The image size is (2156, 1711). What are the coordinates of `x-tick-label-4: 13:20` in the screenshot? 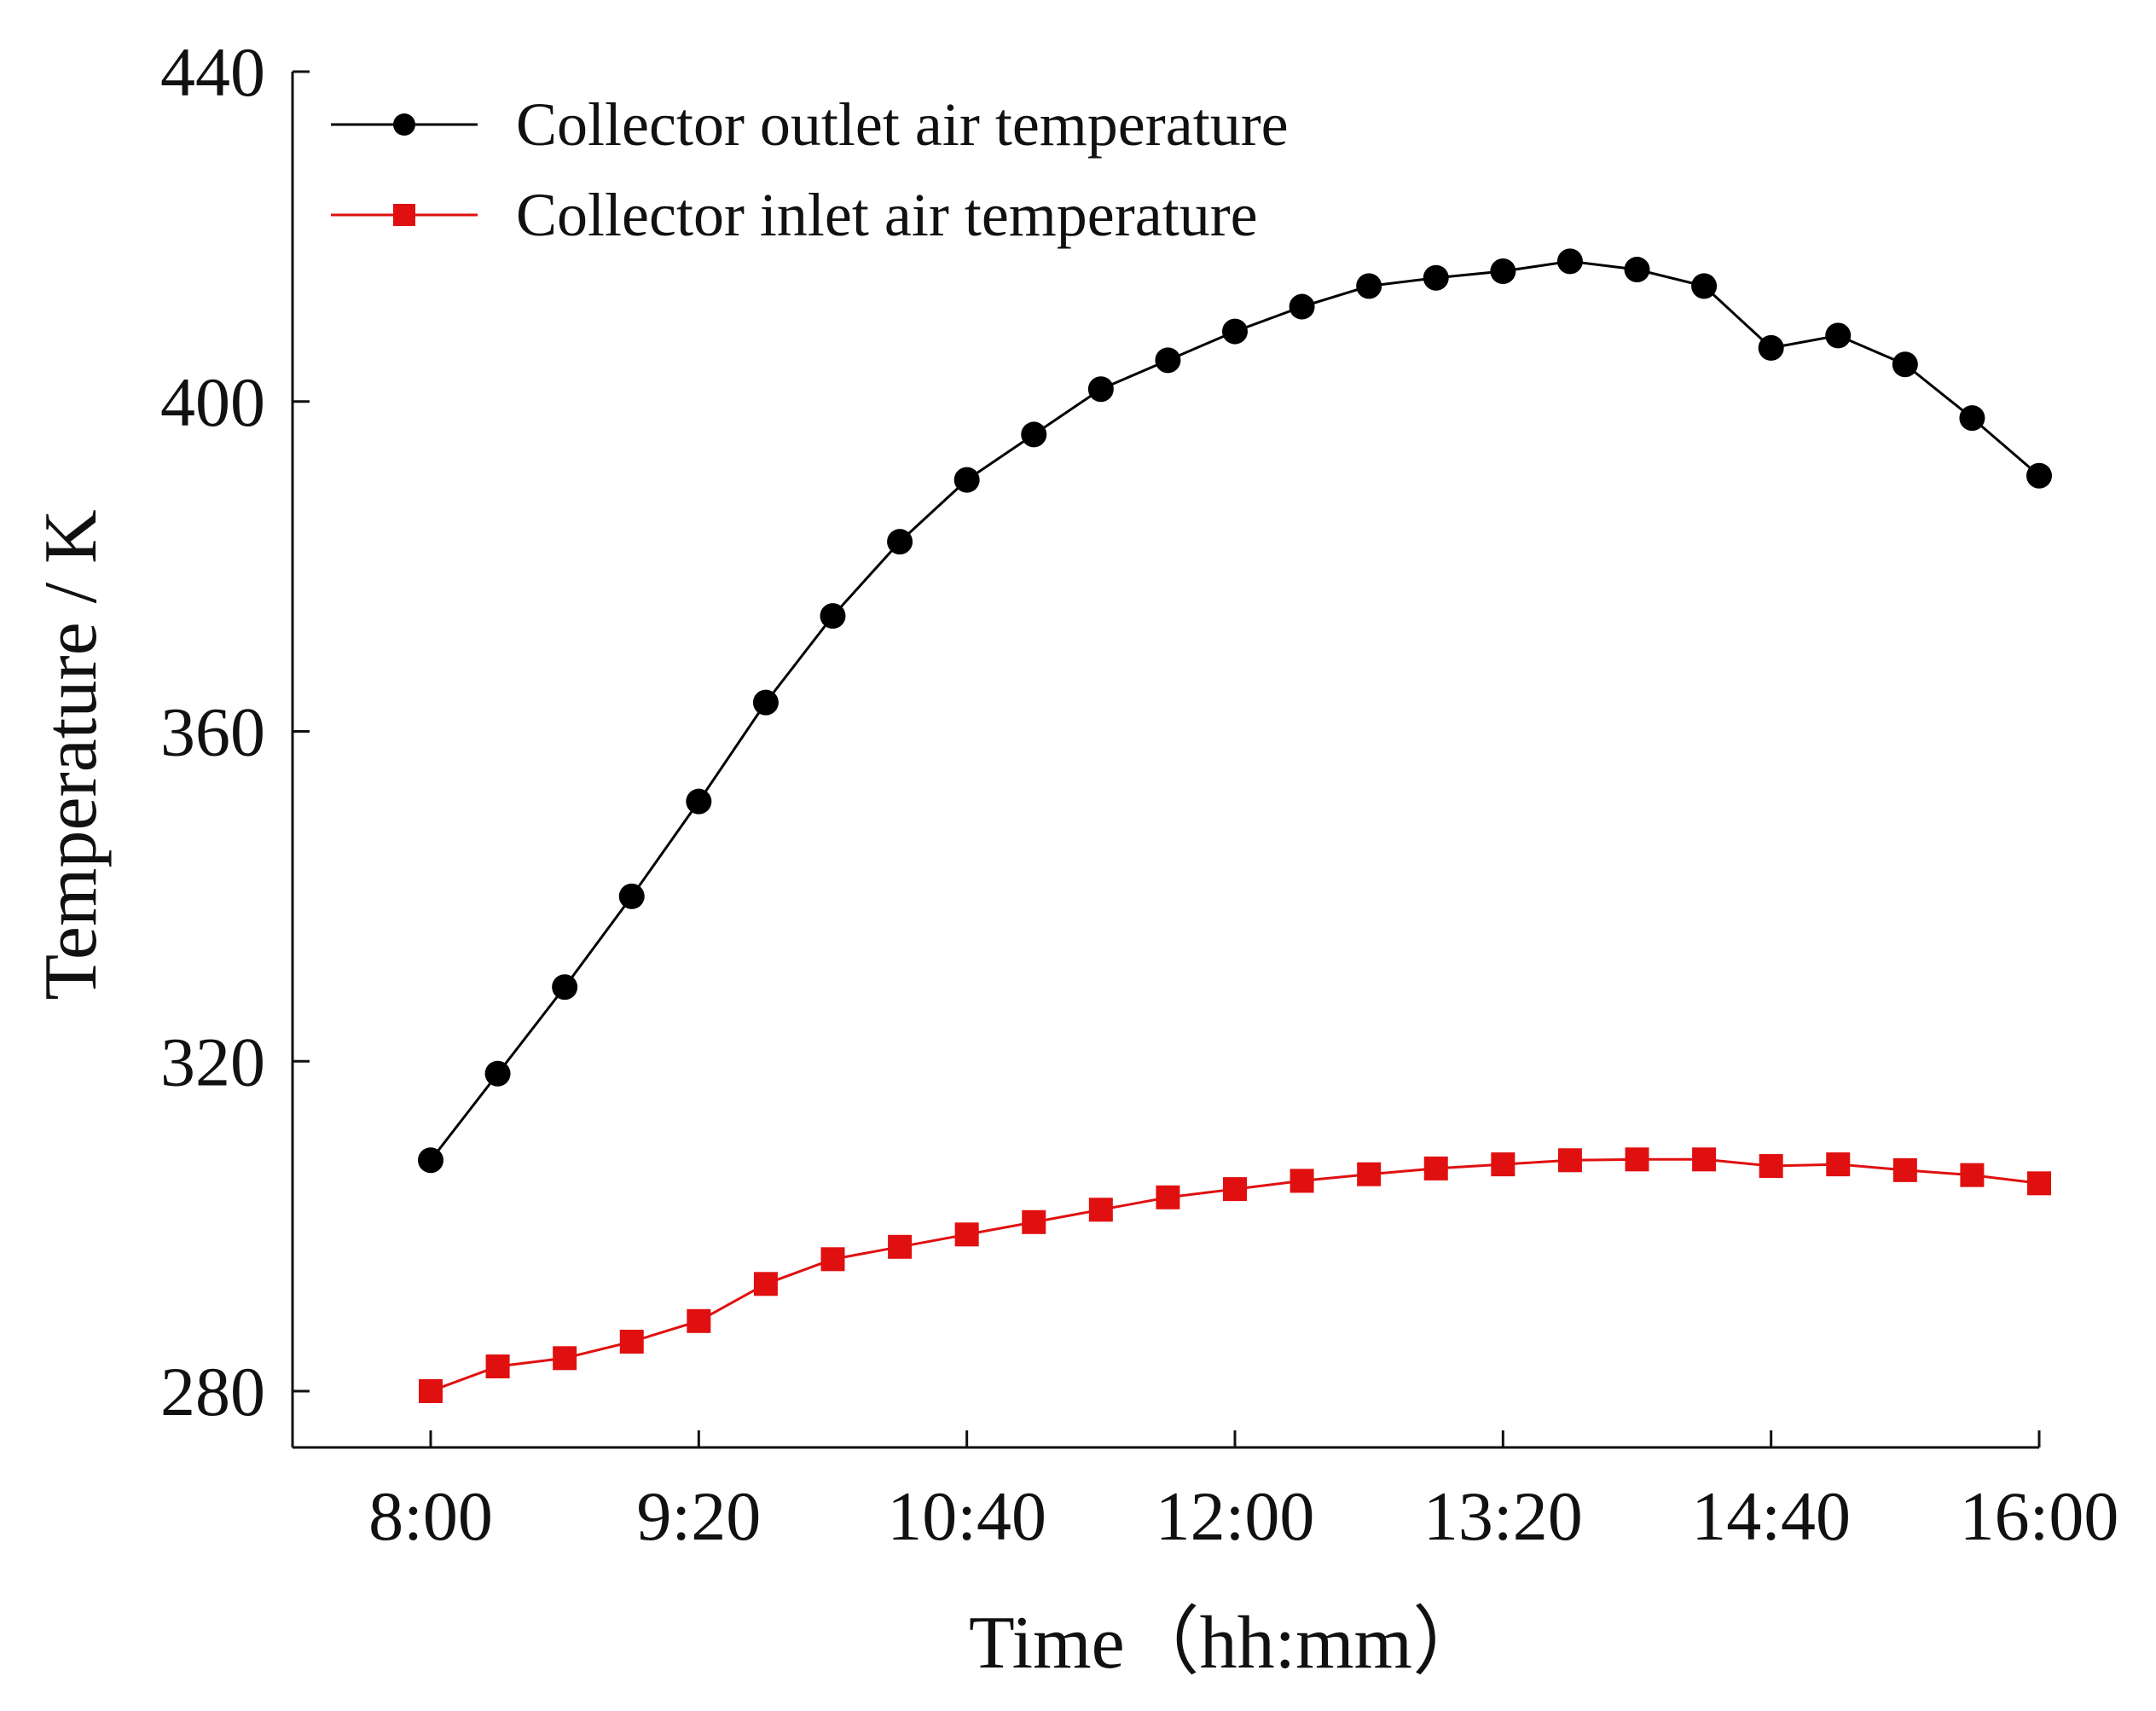 It's located at (1503, 1516).